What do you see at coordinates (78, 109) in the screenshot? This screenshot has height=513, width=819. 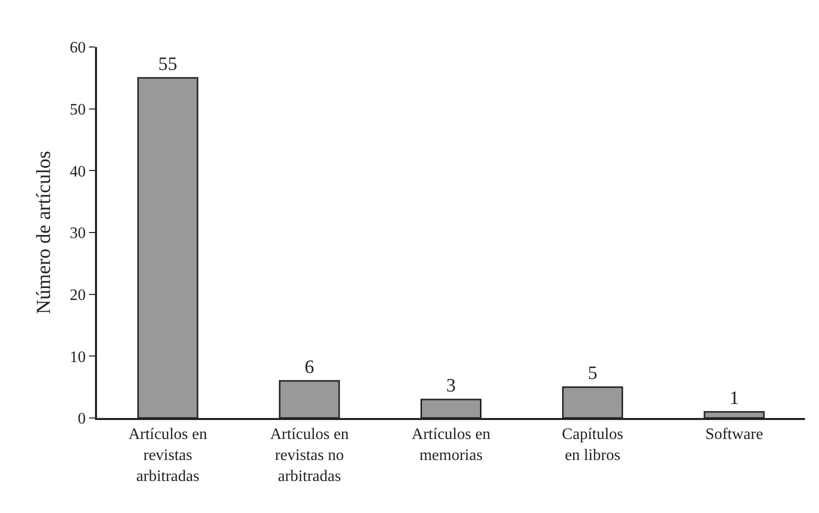 I see `y-tick-label: 50` at bounding box center [78, 109].